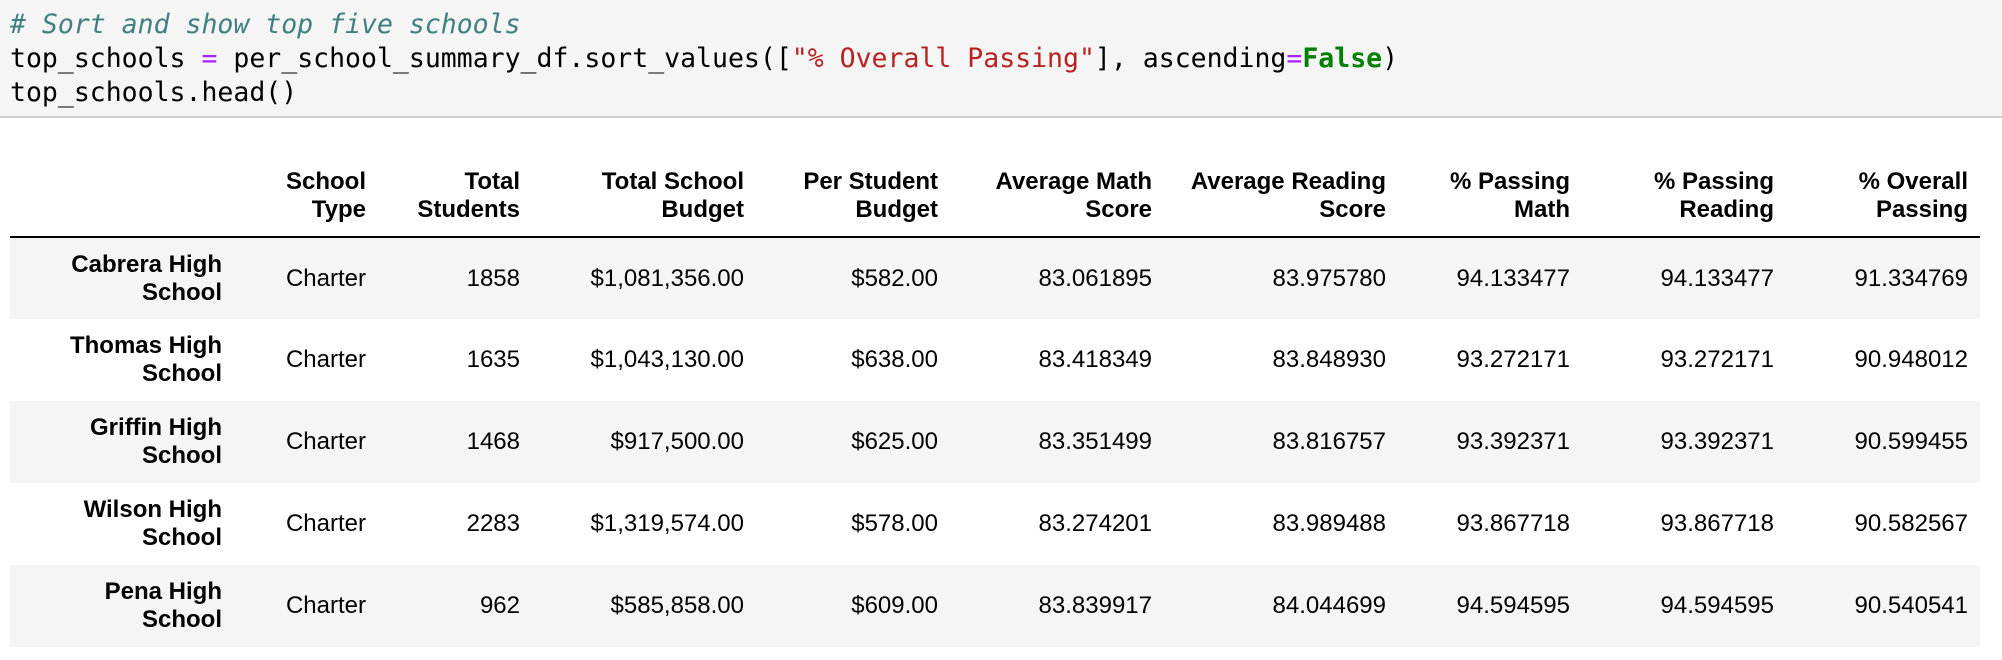  Describe the element at coordinates (644, 203) in the screenshot. I see `header-total-school-budget: Total School Budget` at that location.